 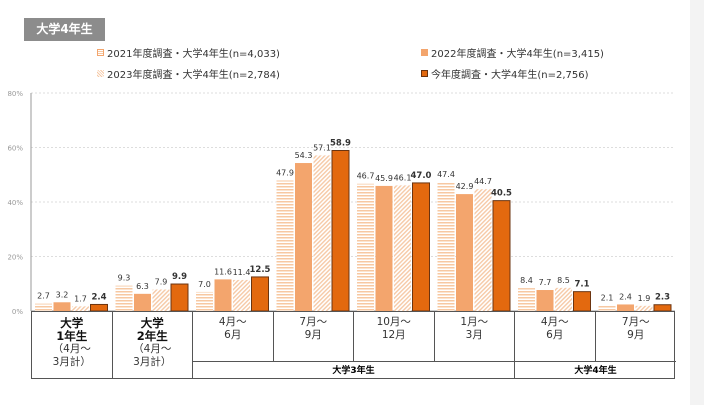 What do you see at coordinates (62, 294) in the screenshot?
I see `data-label: 3.2` at bounding box center [62, 294].